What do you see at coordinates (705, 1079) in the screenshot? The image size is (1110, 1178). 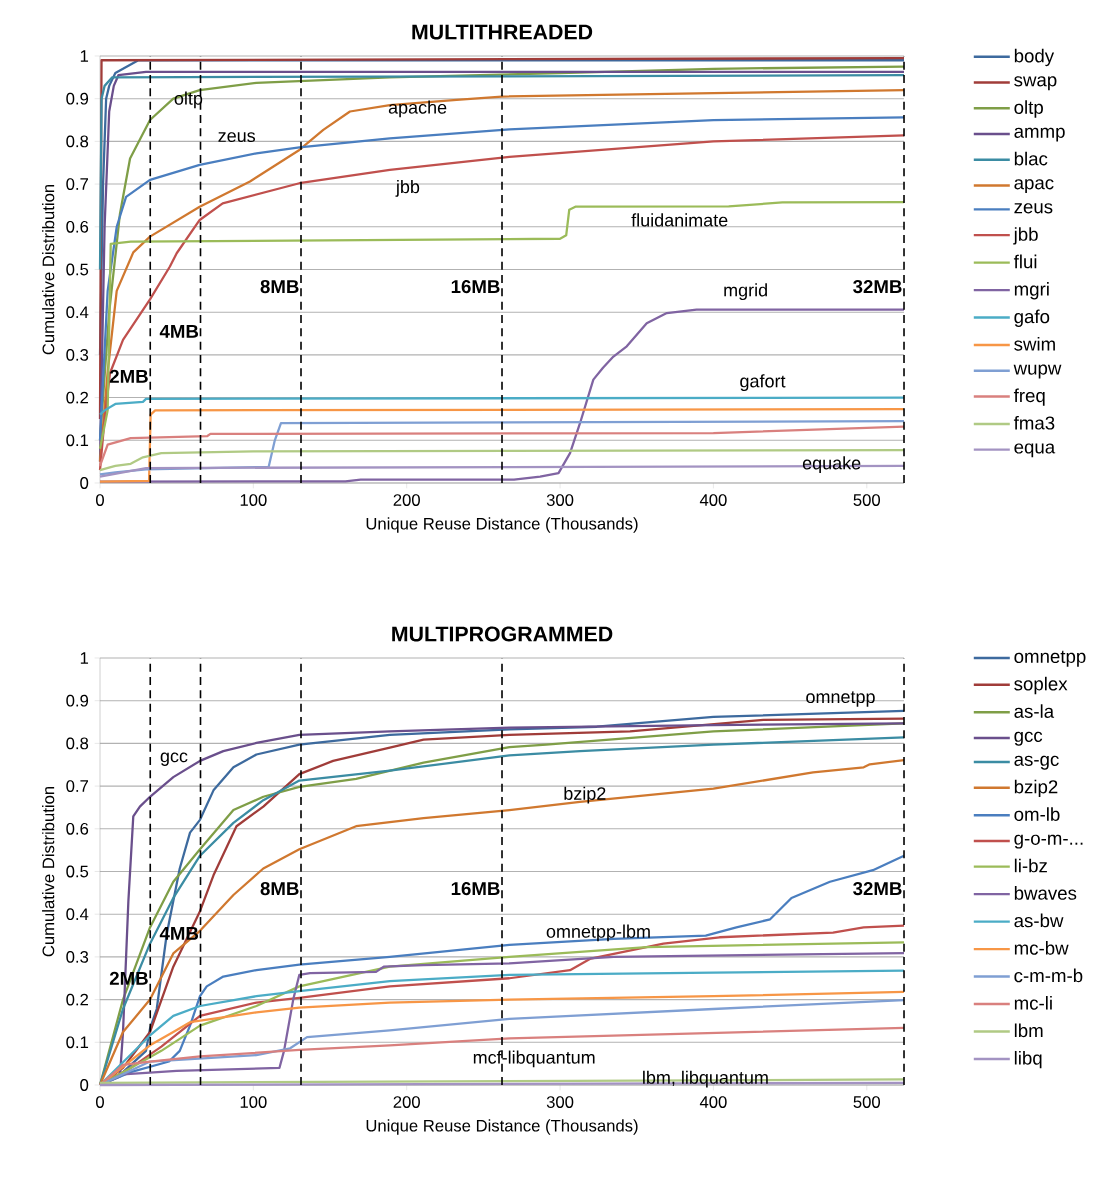 I see `annotation: lbm, libquantum` at bounding box center [705, 1079].